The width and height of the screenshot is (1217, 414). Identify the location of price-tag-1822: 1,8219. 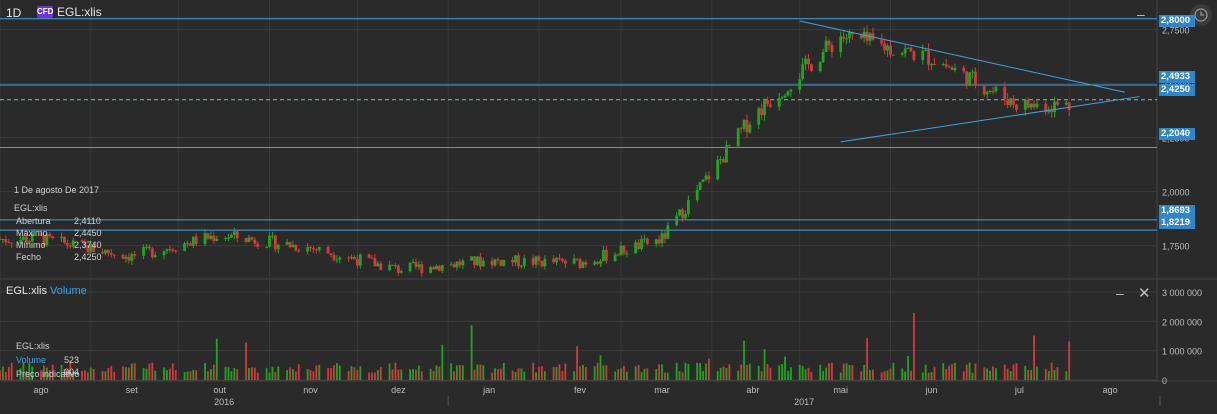
(1177, 223).